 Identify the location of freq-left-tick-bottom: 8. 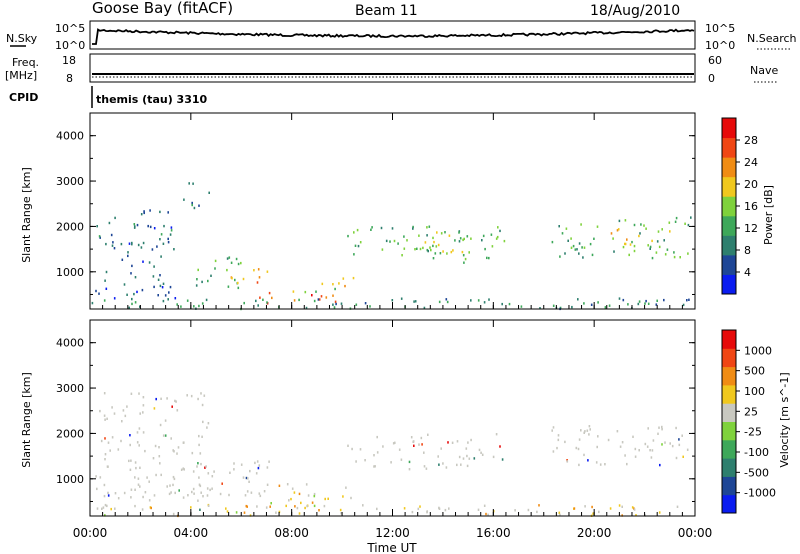
(69, 78).